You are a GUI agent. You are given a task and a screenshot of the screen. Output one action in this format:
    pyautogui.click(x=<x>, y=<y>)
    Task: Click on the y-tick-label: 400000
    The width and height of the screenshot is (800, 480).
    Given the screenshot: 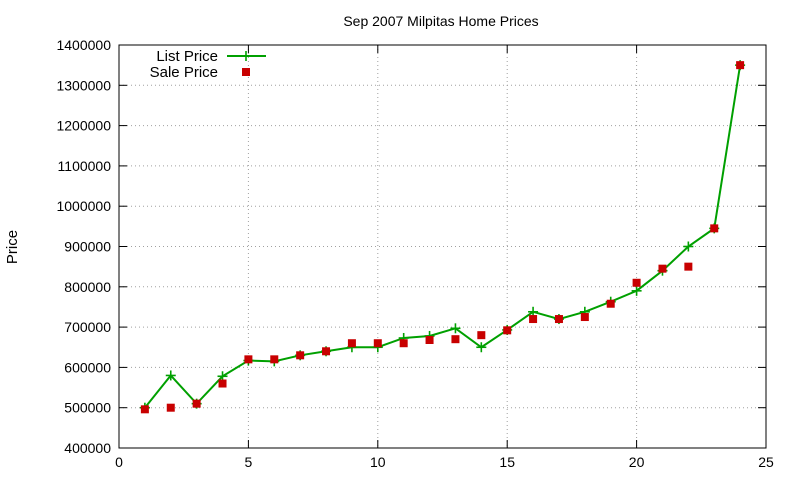 What is the action you would take?
    pyautogui.click(x=87, y=448)
    